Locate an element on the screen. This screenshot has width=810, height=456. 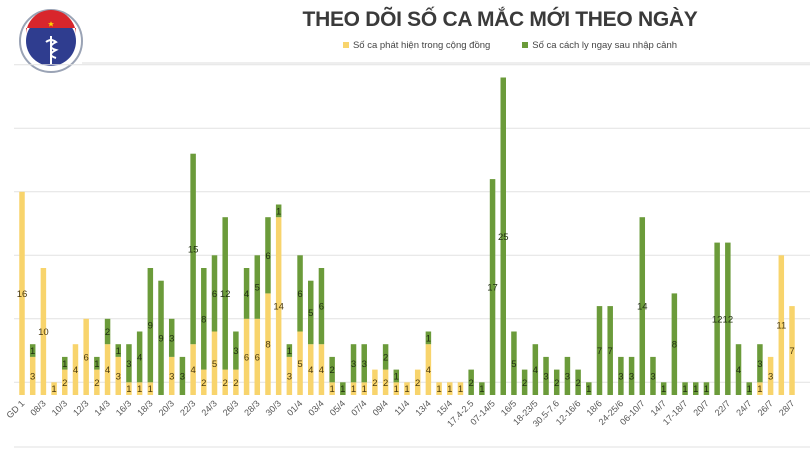
data-label-community: 8 is located at coordinates (267, 345).